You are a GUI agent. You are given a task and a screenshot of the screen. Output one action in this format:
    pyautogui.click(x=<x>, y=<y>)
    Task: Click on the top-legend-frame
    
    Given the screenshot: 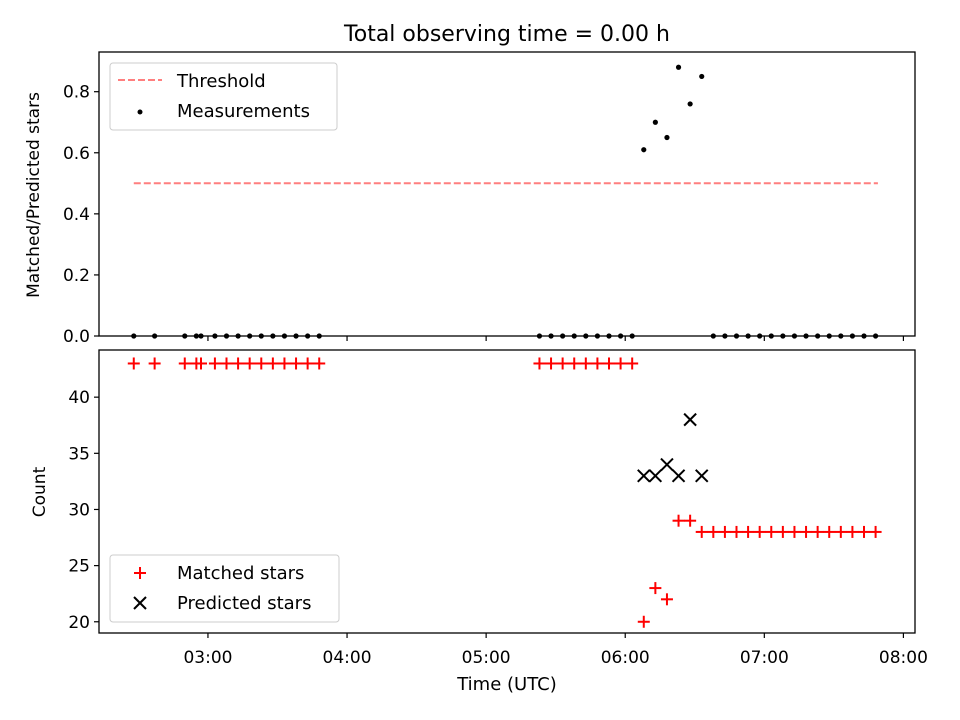 What is the action you would take?
    pyautogui.click(x=223, y=96)
    